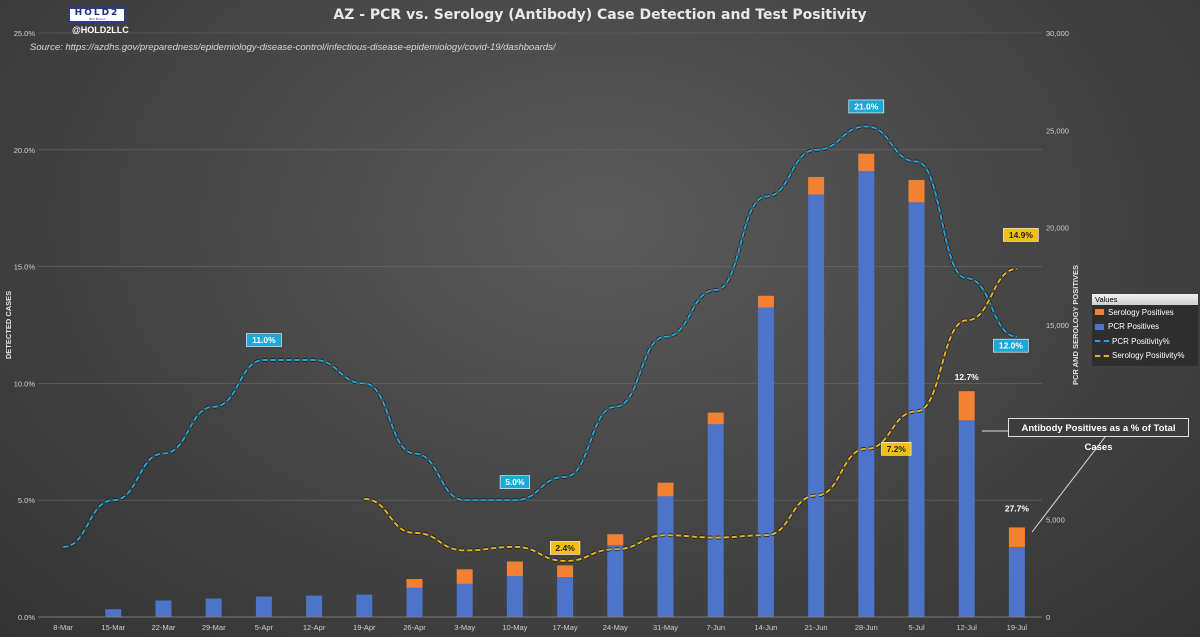 The height and width of the screenshot is (637, 1200). Describe the element at coordinates (565, 627) in the screenshot. I see `x-tick-label: 17-May` at that location.